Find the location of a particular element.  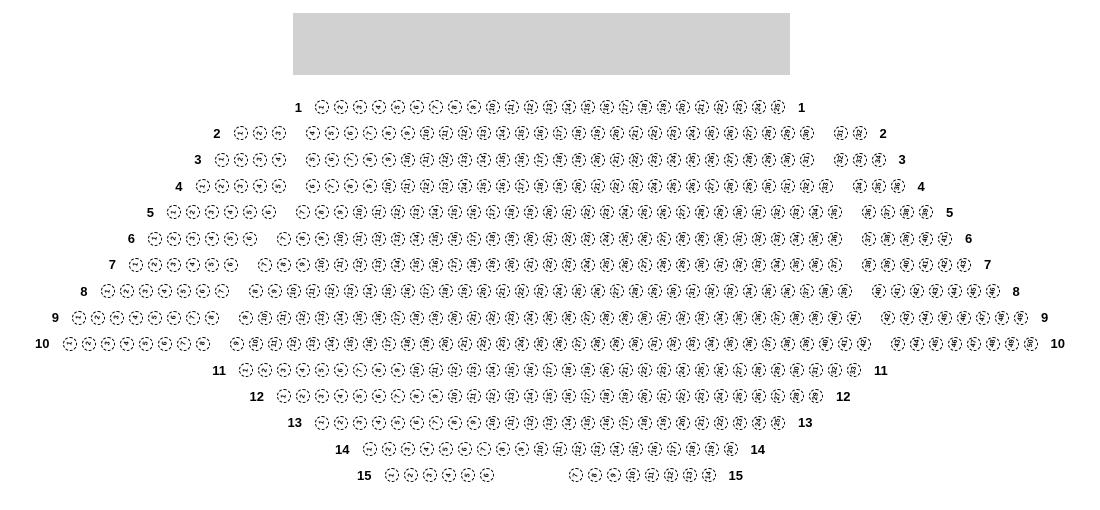

seat: 14 is located at coordinates (436, 212).